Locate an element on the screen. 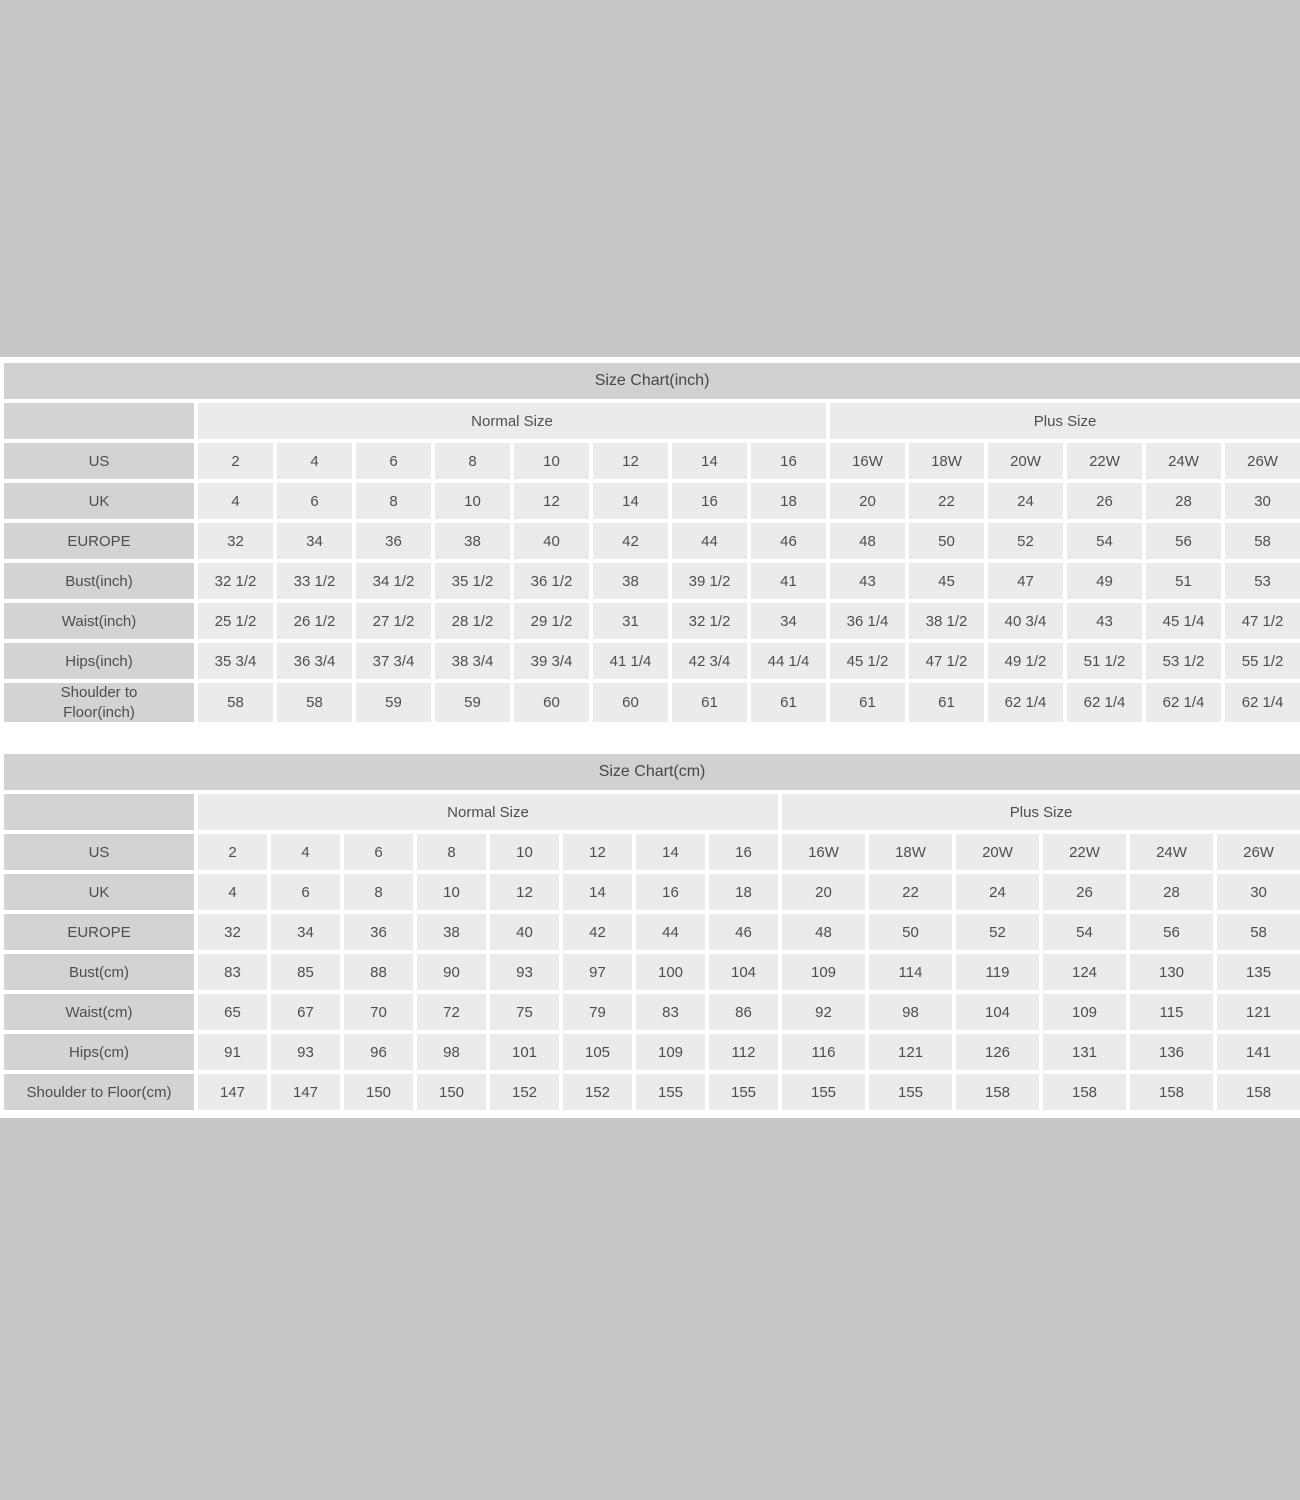 This screenshot has width=1300, height=1500. cell-us-inch-9: 18W is located at coordinates (946, 461).